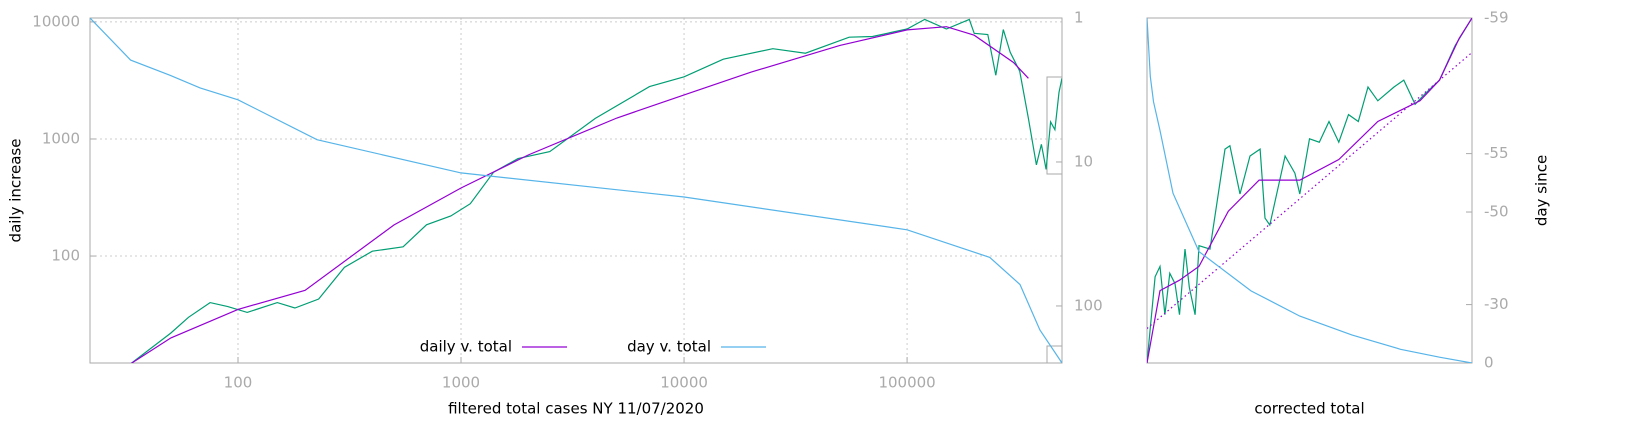  Describe the element at coordinates (56, 21) in the screenshot. I see `y-tick-label: 10000` at that location.